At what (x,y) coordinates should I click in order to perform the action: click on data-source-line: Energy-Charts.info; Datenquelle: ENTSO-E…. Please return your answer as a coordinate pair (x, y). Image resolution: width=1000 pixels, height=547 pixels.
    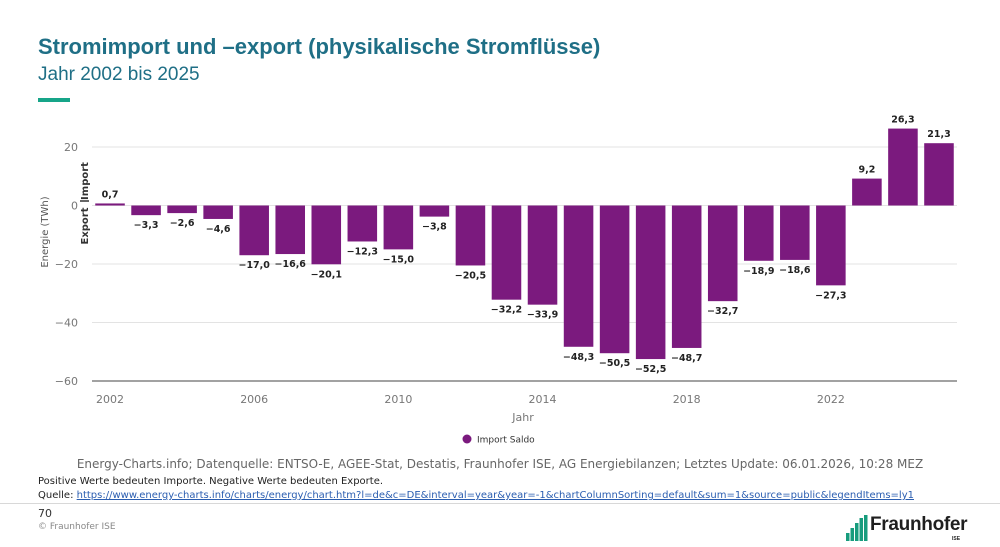
    Looking at the image, I should click on (500, 464).